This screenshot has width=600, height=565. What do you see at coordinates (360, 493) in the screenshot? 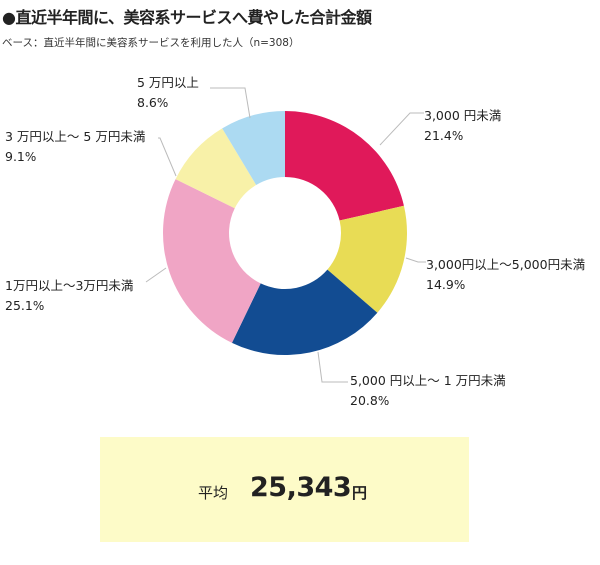
I see `average-unit: 円` at bounding box center [360, 493].